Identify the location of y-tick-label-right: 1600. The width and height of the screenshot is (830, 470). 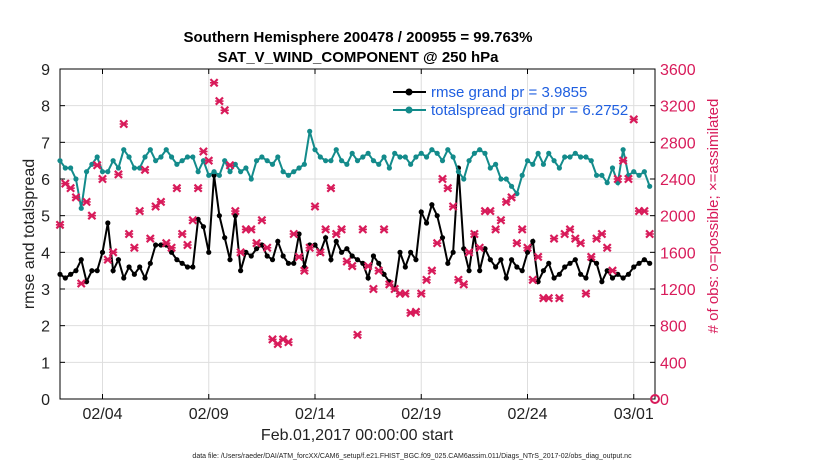
(678, 253).